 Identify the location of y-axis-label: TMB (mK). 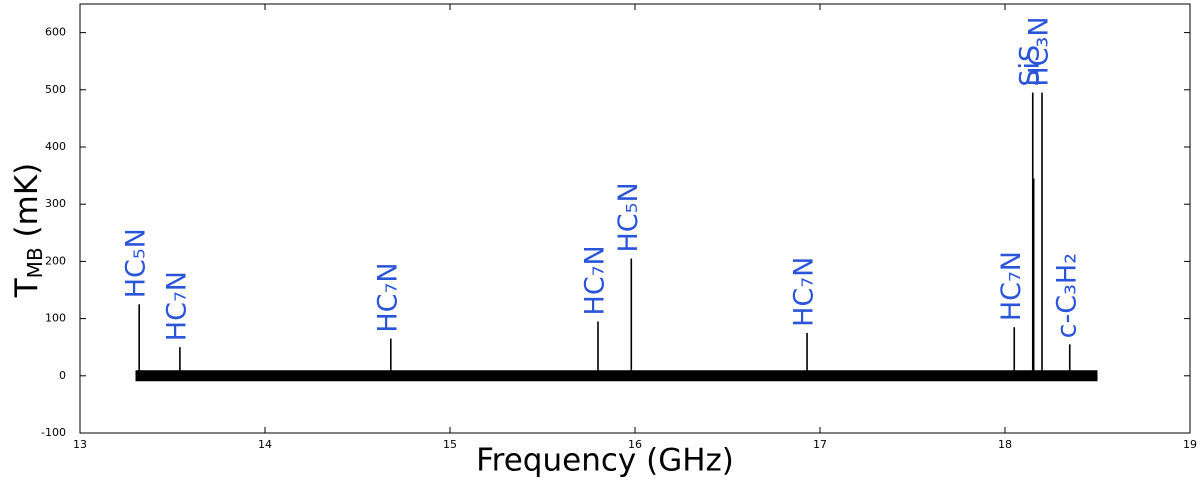
(28, 231).